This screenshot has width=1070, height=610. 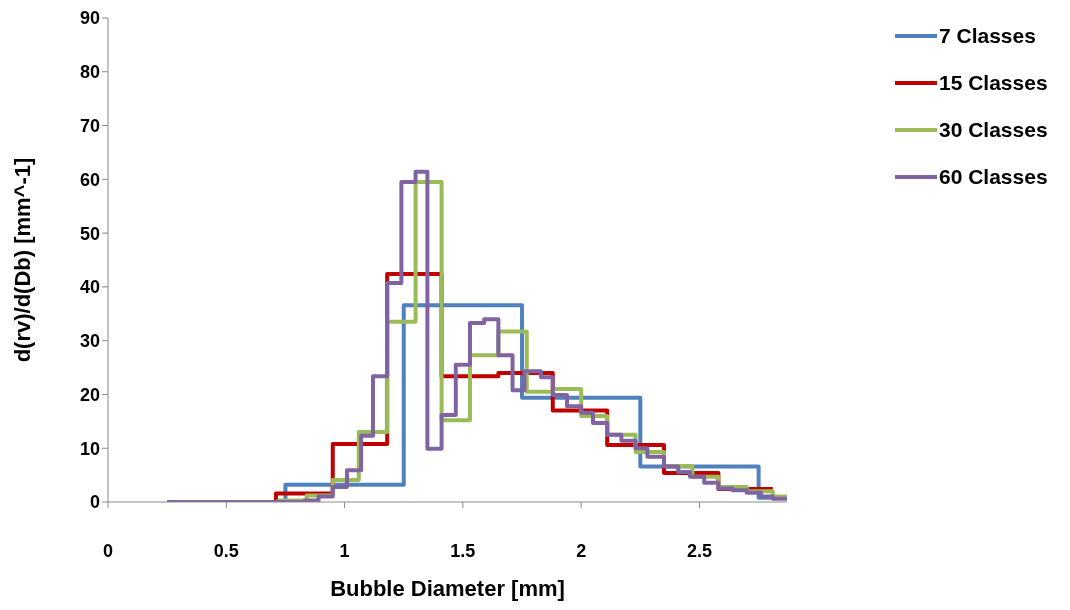 What do you see at coordinates (22, 260) in the screenshot?
I see `y-axis-title: d(rv)/d(Db) [mm^-1]` at bounding box center [22, 260].